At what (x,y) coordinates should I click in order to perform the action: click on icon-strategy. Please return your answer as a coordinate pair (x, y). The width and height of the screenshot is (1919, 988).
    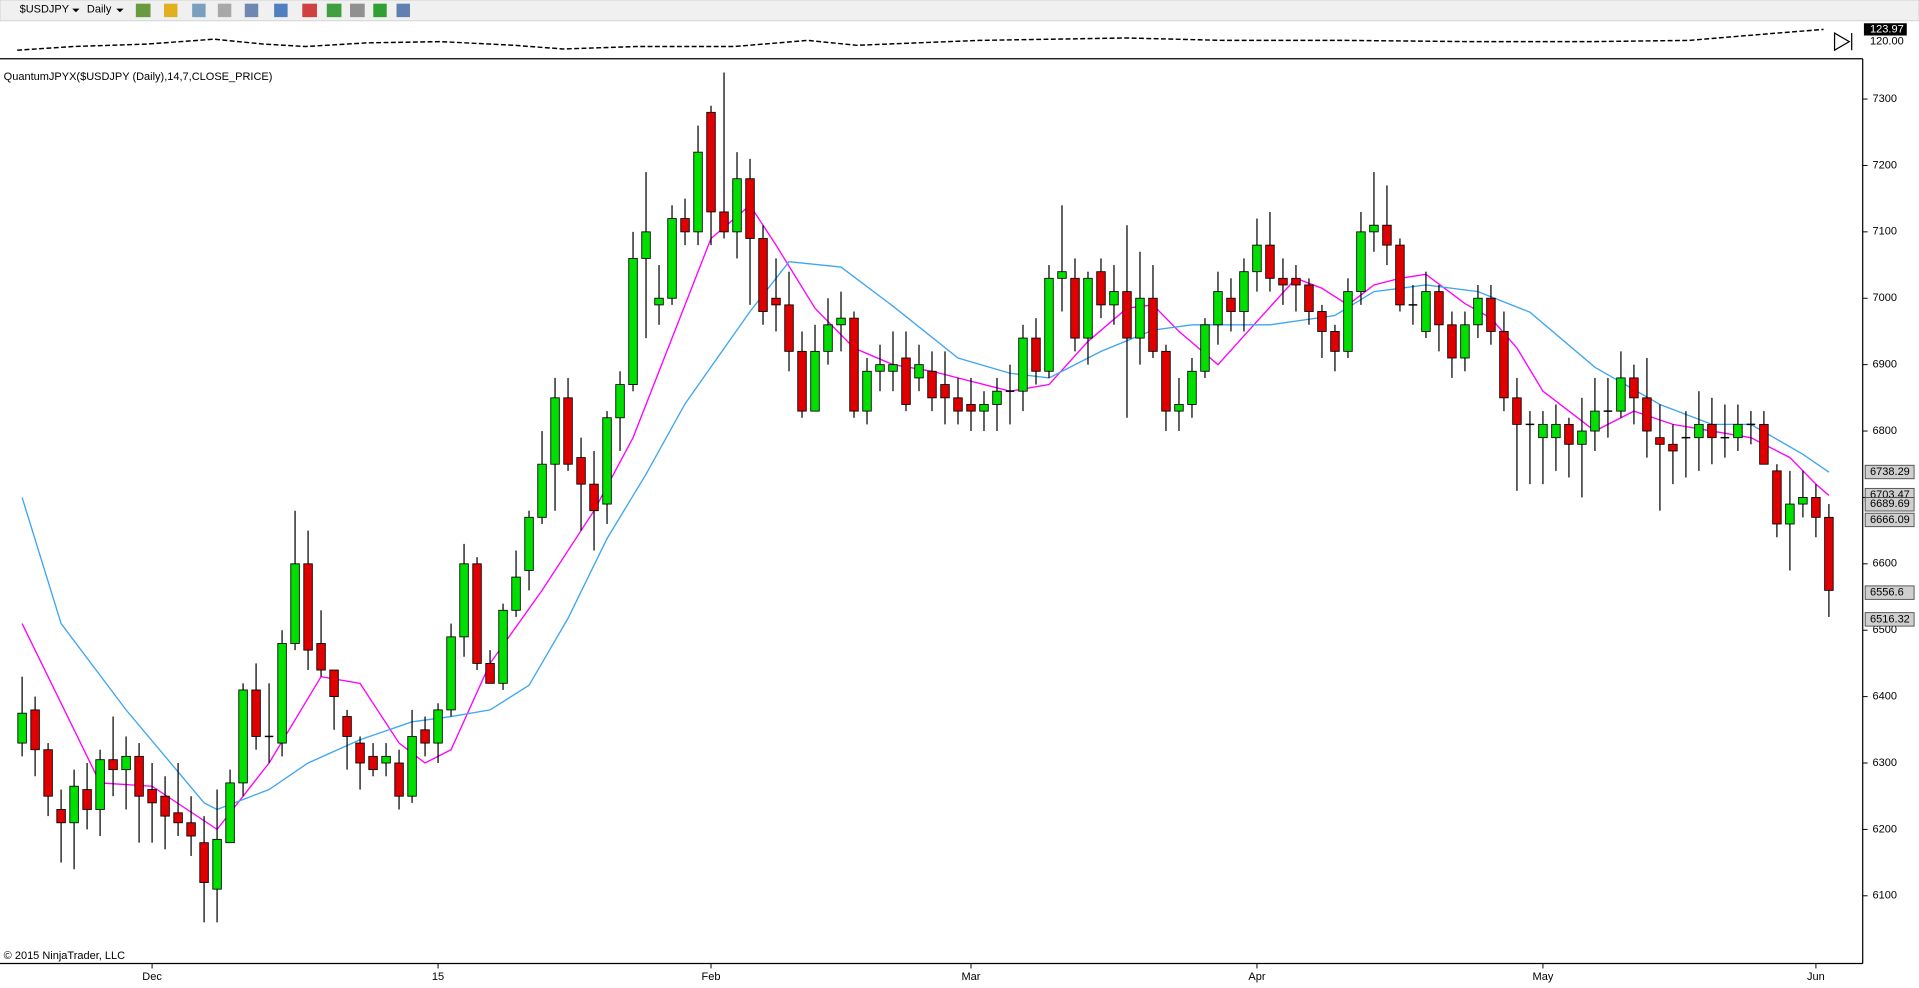
    Looking at the image, I should click on (334, 10).